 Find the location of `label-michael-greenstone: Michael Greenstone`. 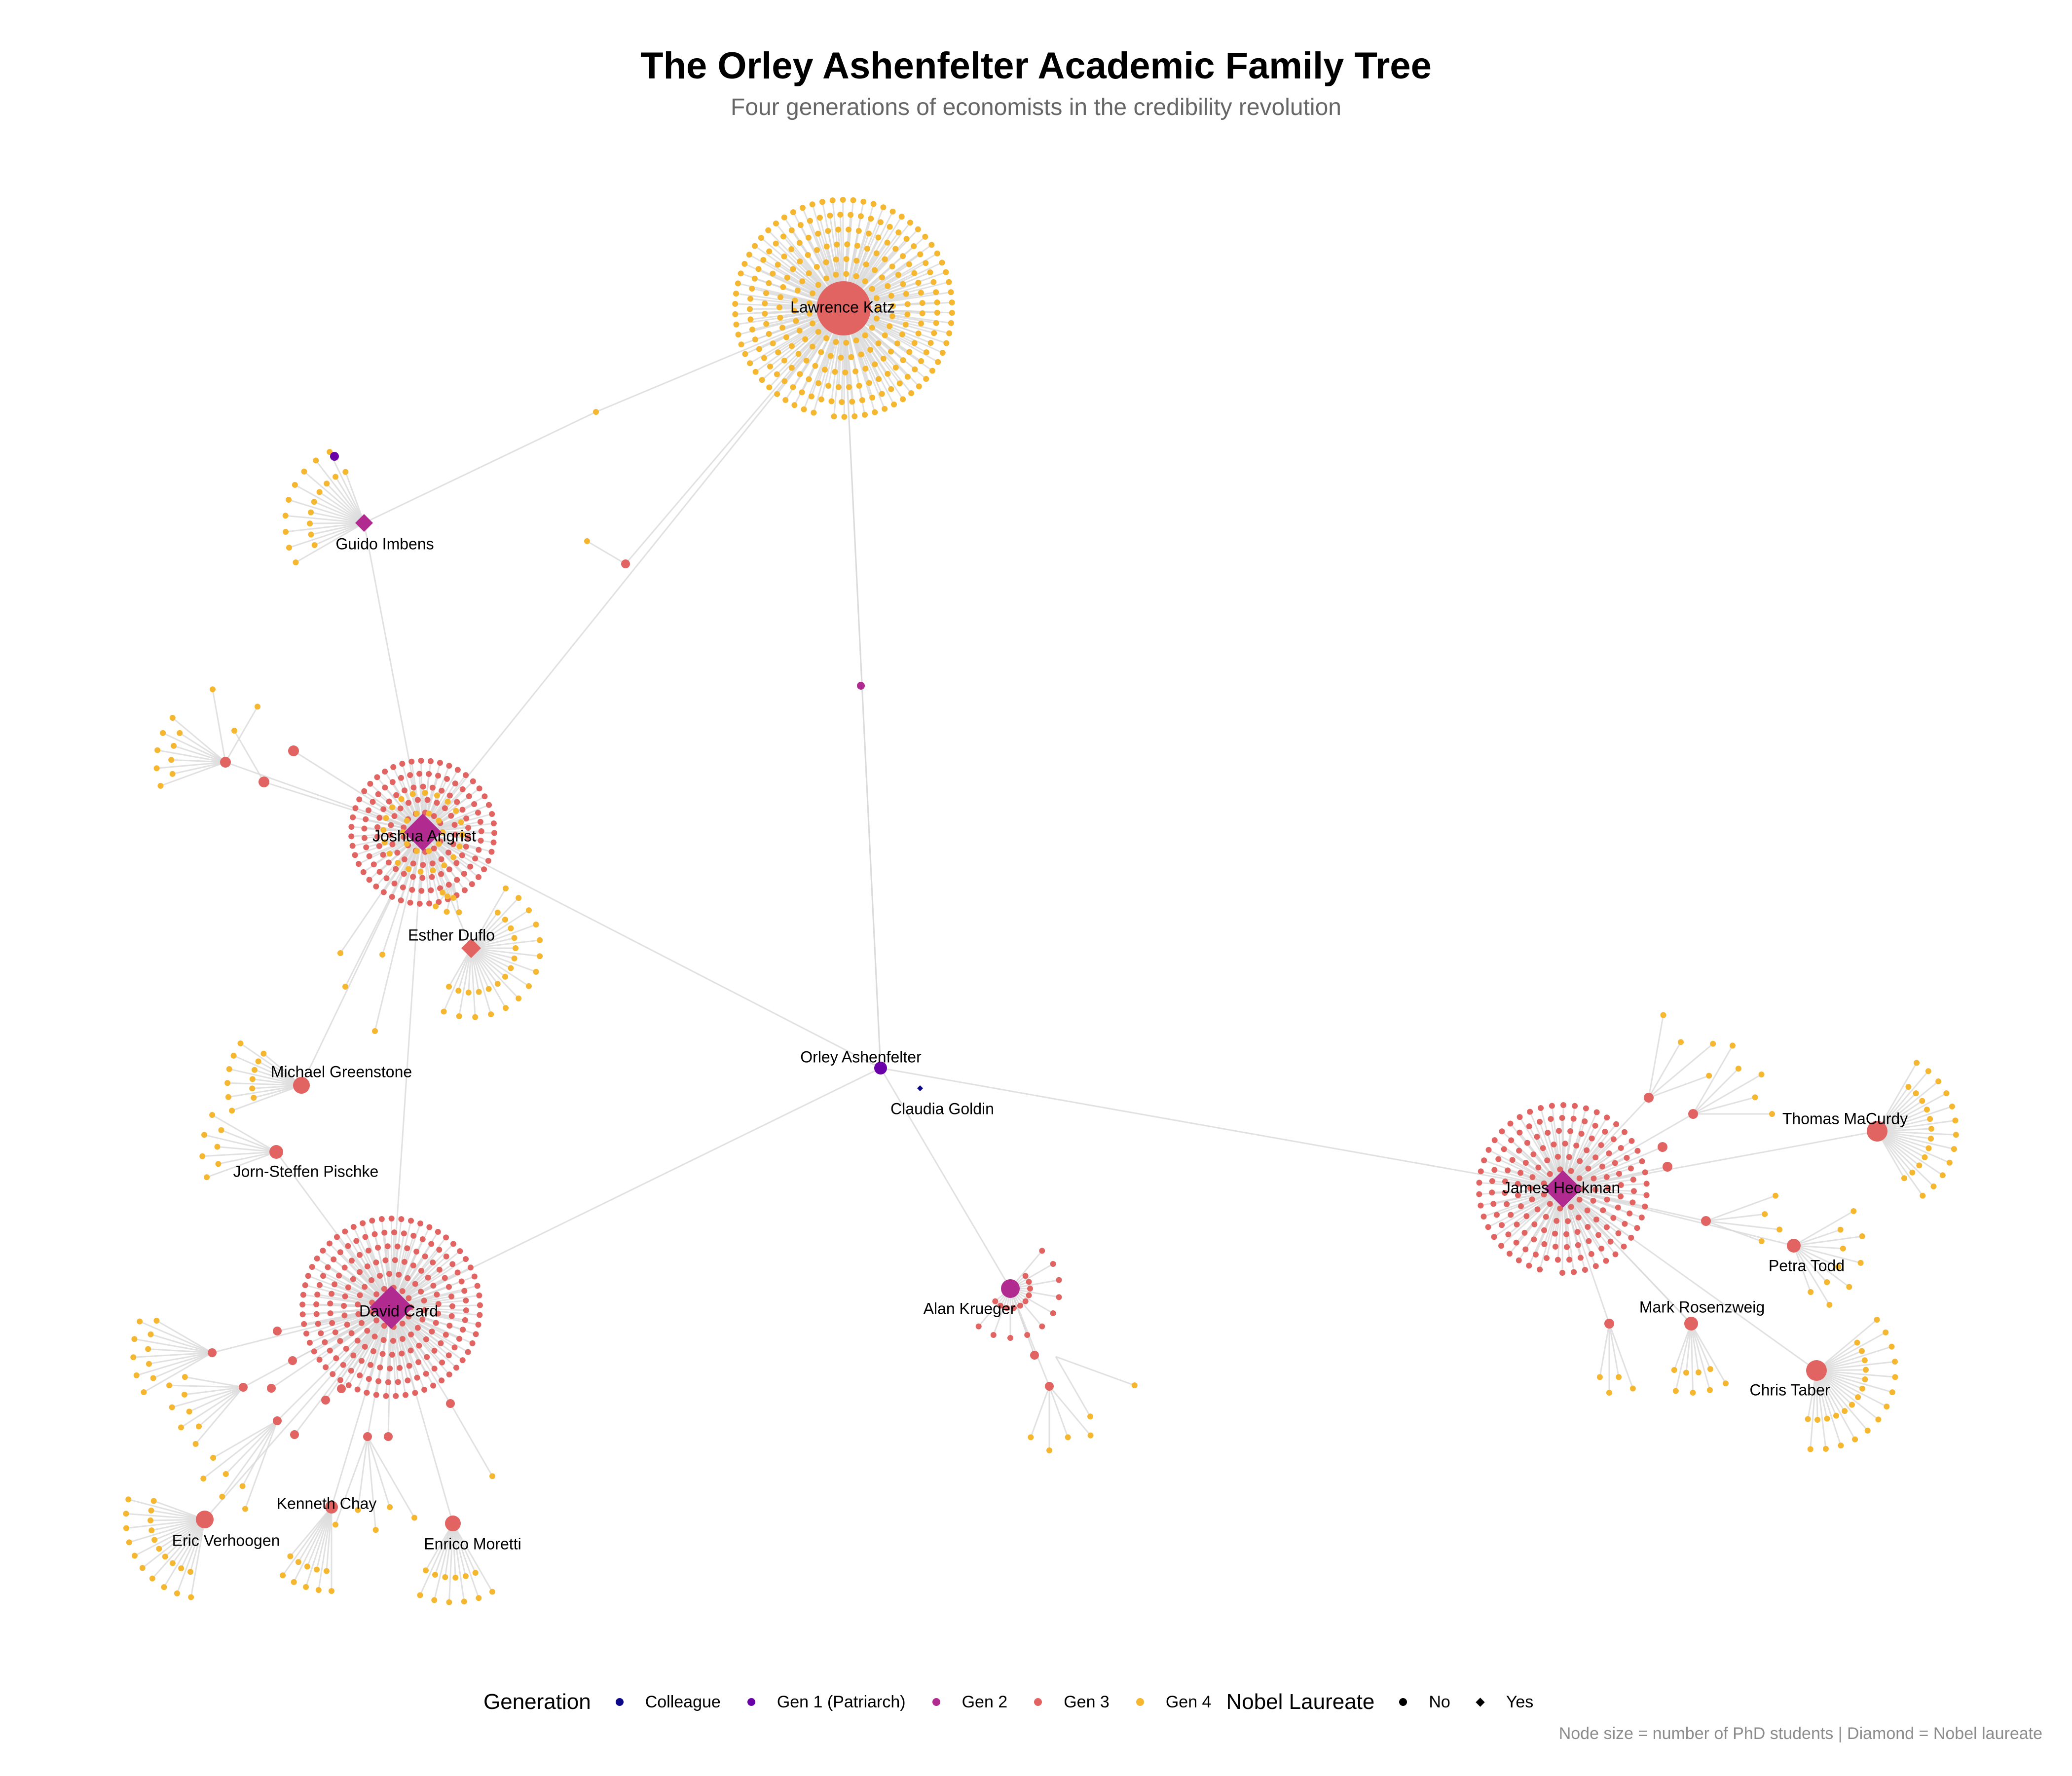

label-michael-greenstone: Michael Greenstone is located at coordinates (342, 1071).